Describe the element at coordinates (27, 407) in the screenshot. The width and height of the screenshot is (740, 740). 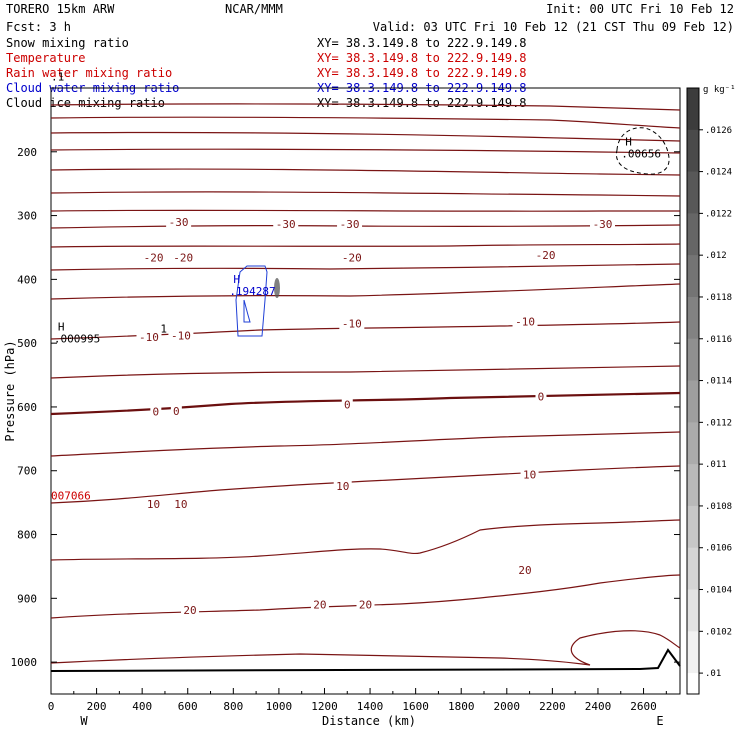
I see `y-tick-label: 600` at that location.